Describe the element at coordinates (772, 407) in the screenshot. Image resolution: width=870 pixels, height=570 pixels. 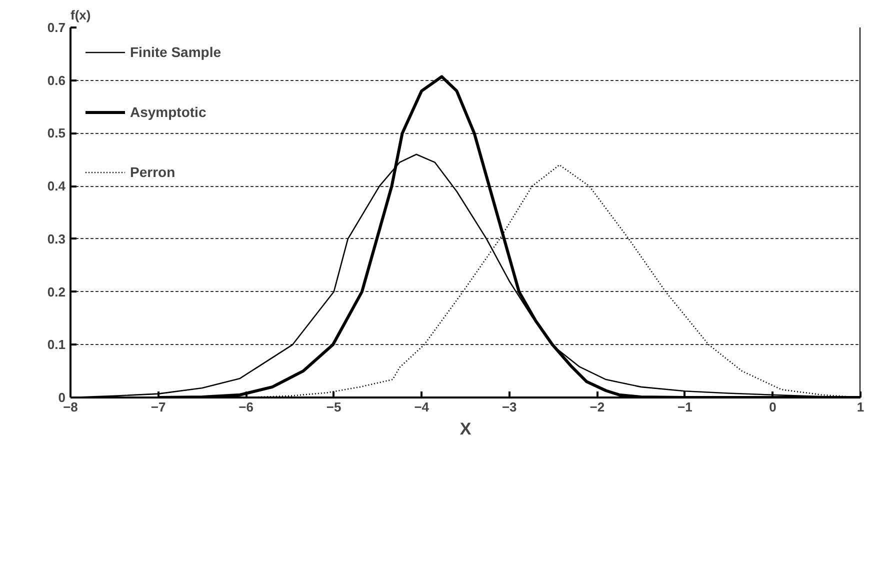
I see `x-tick-label: 0` at that location.